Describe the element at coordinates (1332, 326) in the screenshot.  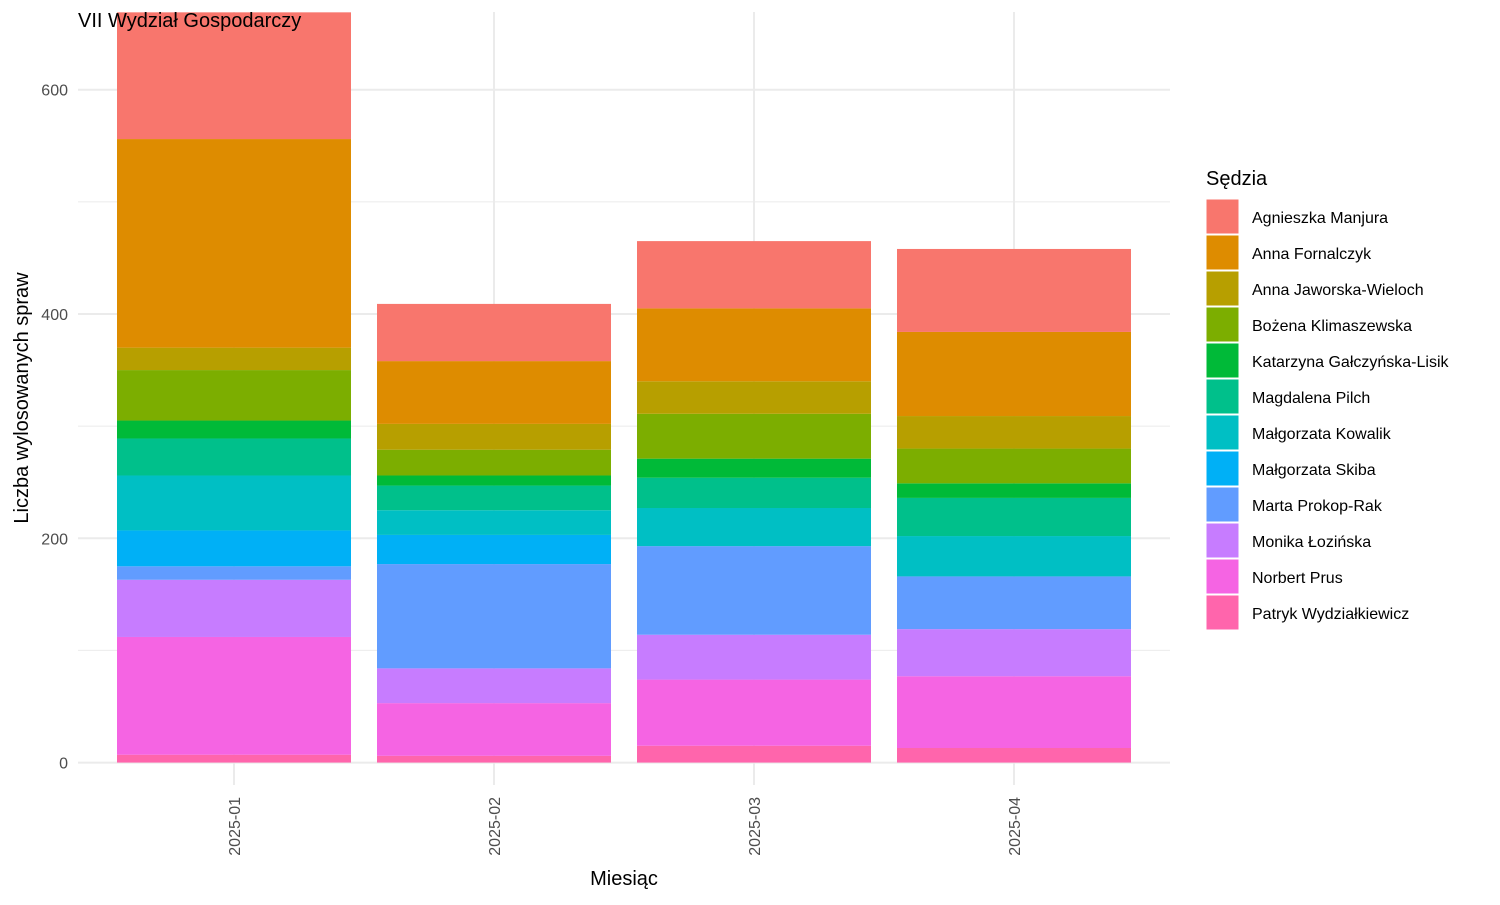
I see `legend-label: Bożena Klimaszewska` at that location.